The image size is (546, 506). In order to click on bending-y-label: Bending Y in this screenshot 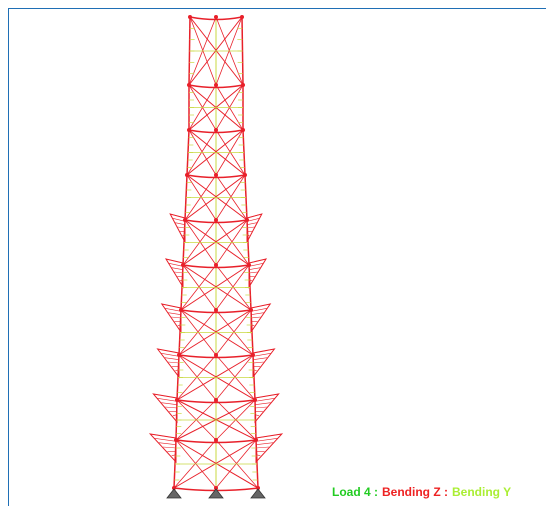, I will do `click(482, 492)`.